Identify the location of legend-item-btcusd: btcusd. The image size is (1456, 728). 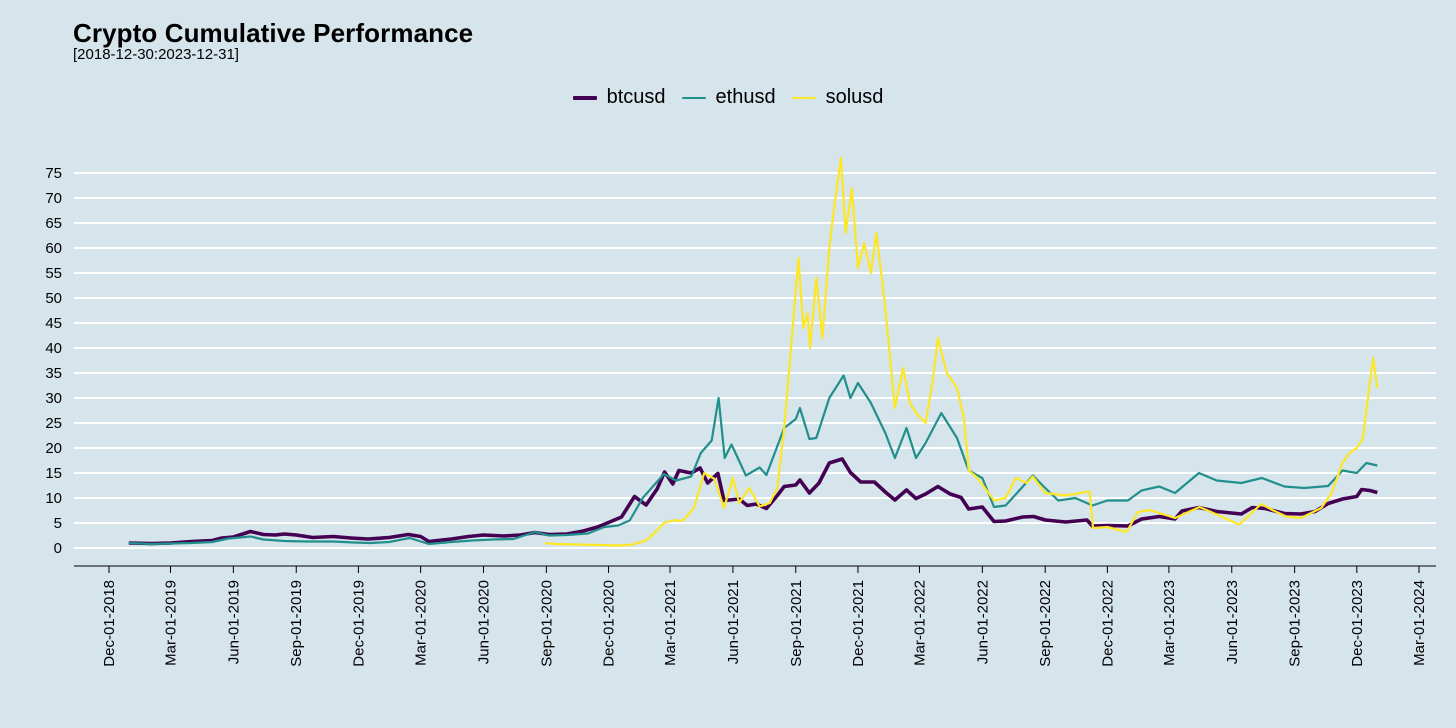
(619, 97).